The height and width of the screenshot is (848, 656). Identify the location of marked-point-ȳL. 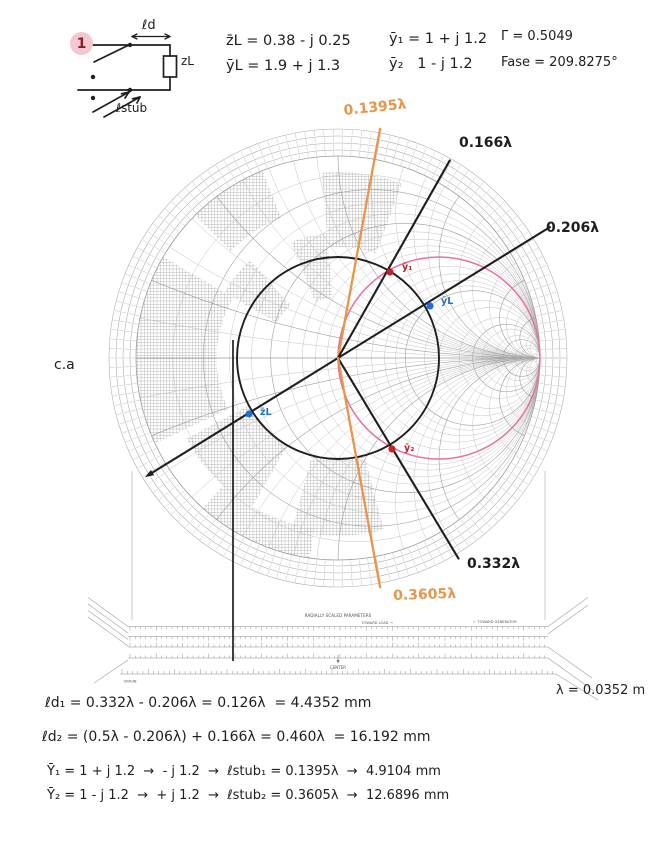
(430, 306).